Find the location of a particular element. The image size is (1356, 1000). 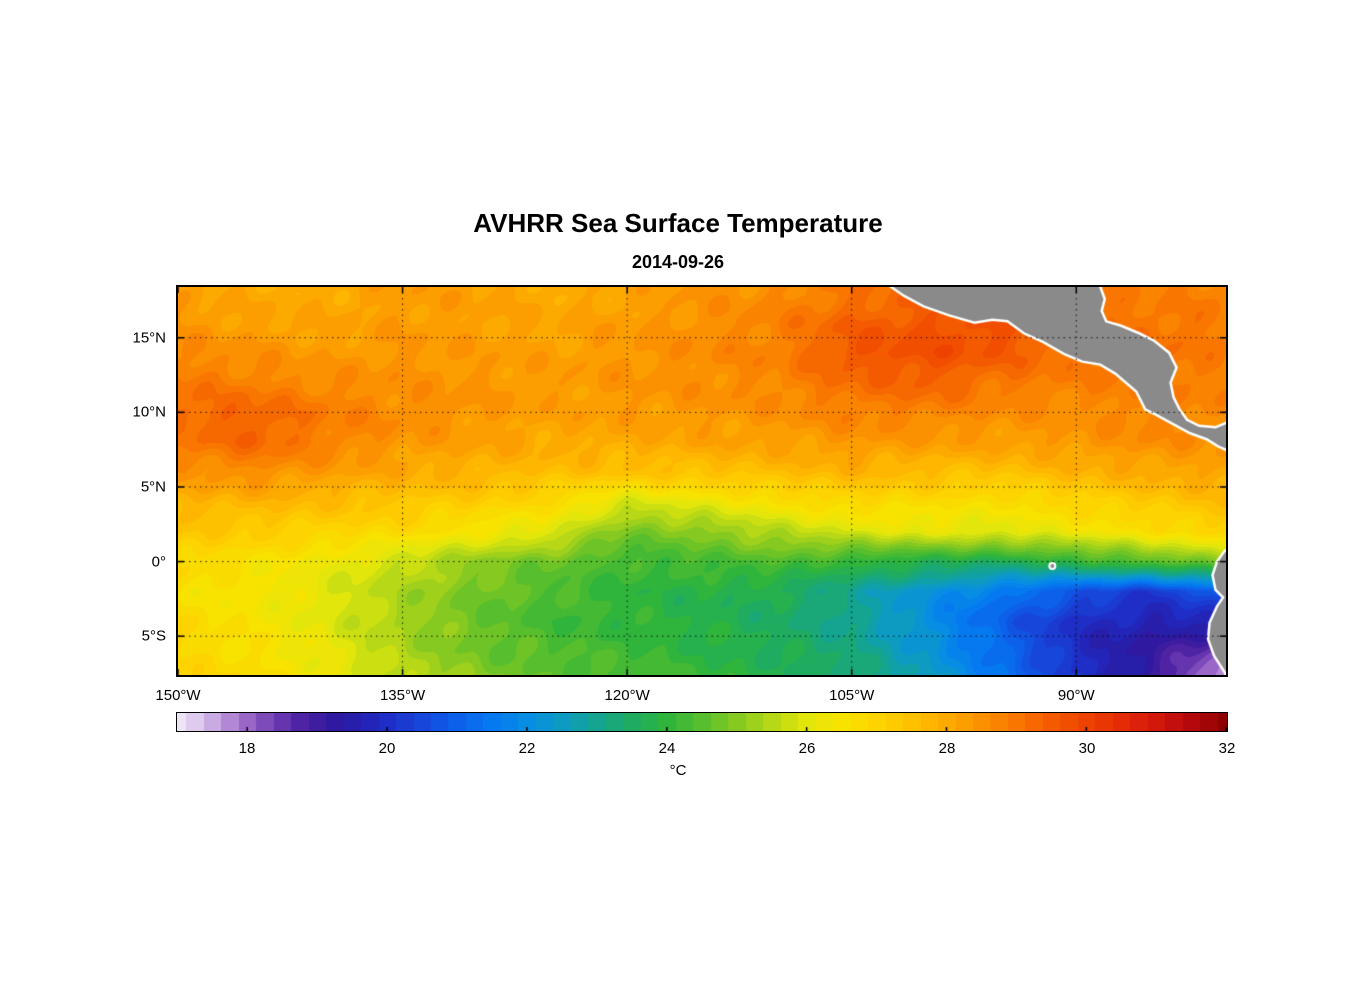

y-tick-label: 10°N is located at coordinates (149, 412).